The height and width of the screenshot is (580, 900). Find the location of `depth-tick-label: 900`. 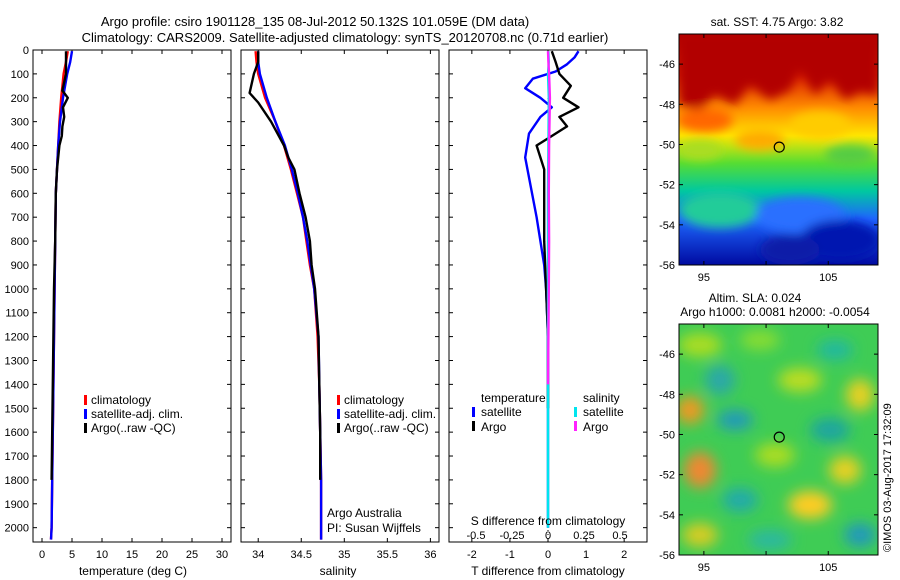

depth-tick-label: 900 is located at coordinates (20, 266).